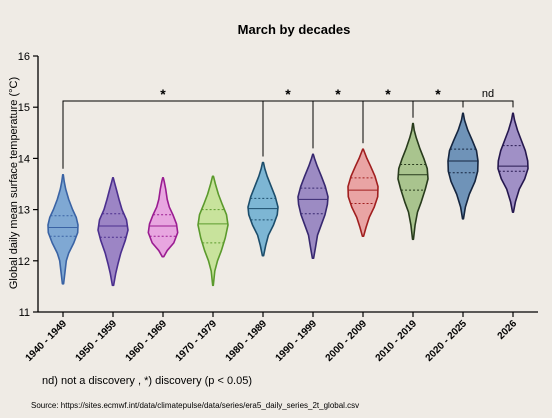  Describe the element at coordinates (488, 94) in the screenshot. I see `bracket-label-5: nd` at that location.